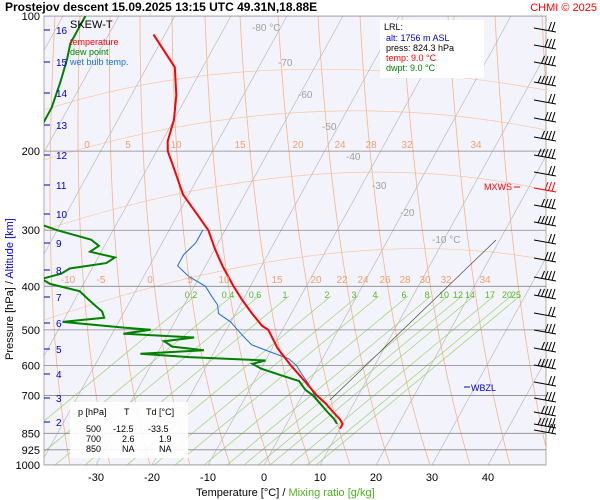 The width and height of the screenshot is (600, 500). I want to click on pressure-tick-label: 925, so click(31, 451).